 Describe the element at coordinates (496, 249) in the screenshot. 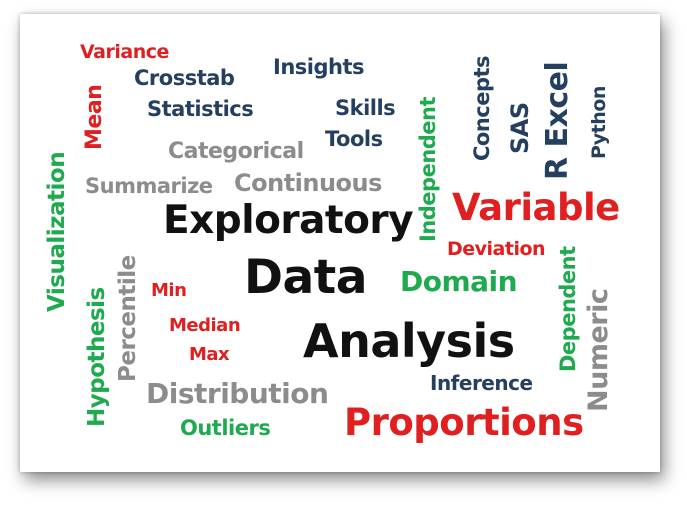

I see `word-deviation: Deviation` at that location.